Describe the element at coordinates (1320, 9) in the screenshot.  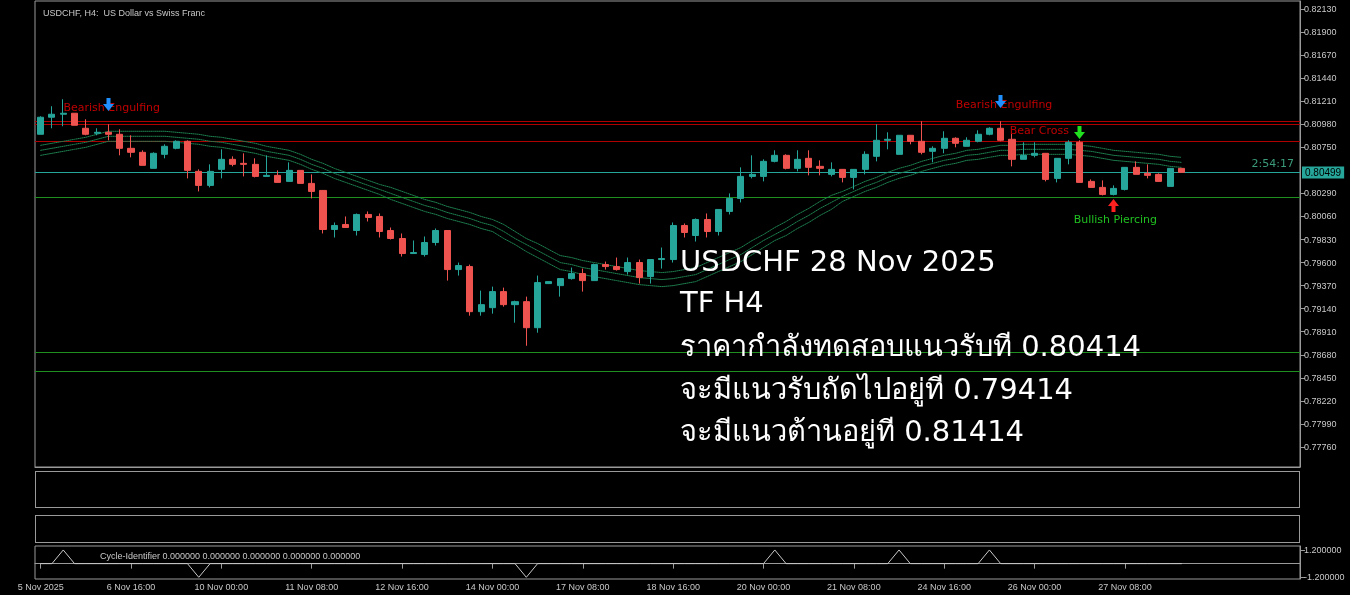
I see `y-tick-label: 0.82130` at that location.